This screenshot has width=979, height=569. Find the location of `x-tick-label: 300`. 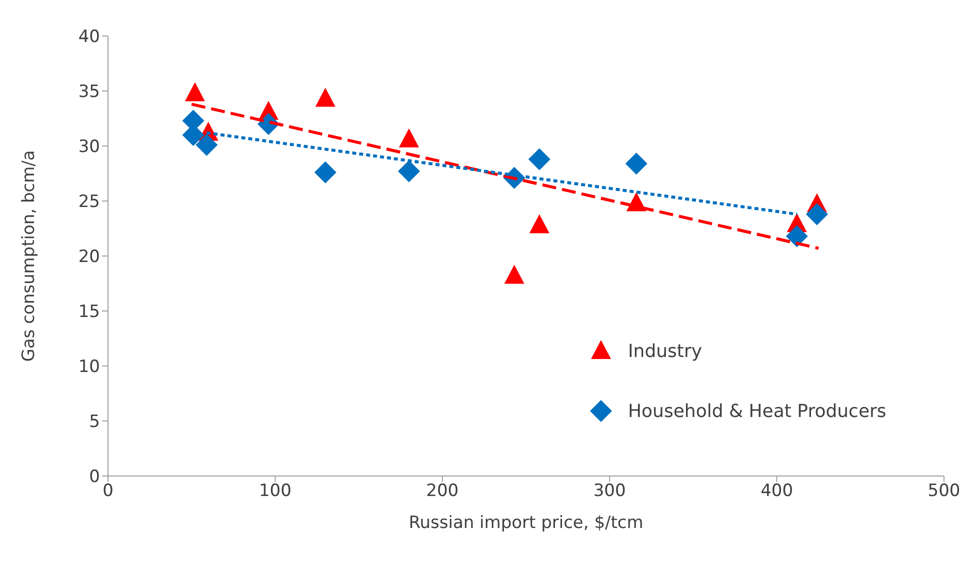

x-tick-label: 300 is located at coordinates (609, 491).